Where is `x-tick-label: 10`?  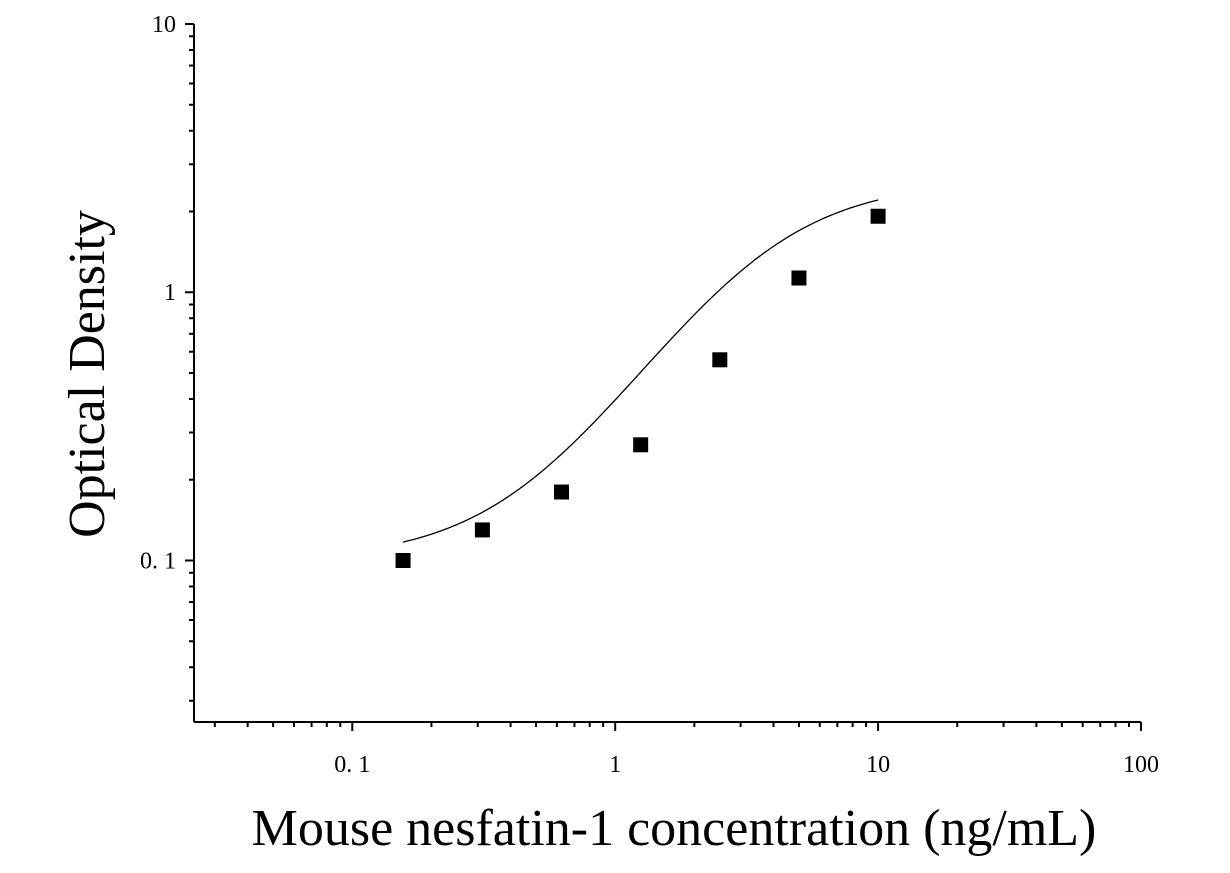
x-tick-label: 10 is located at coordinates (878, 765).